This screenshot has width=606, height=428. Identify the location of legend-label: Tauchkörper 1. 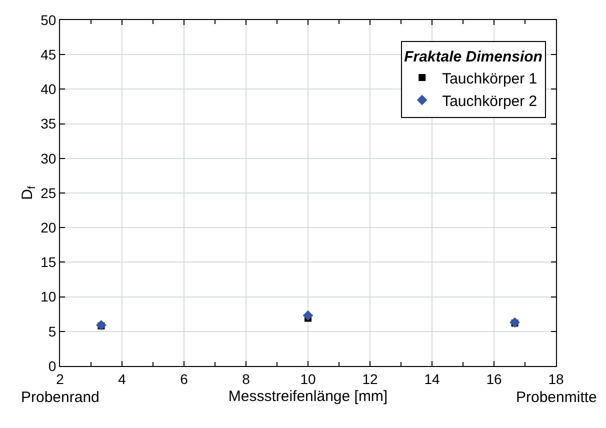
(490, 79).